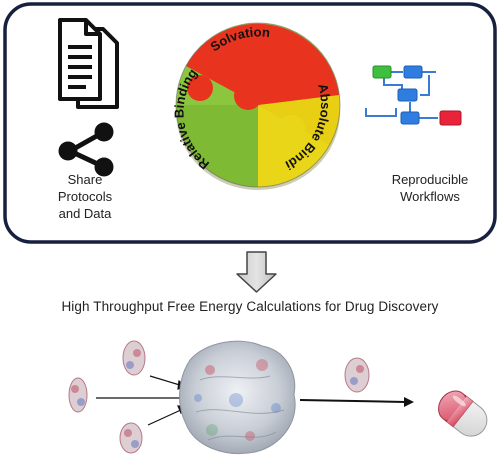 Image resolution: width=500 pixels, height=464 pixels. I want to click on down-arrow-icon, so click(256, 272).